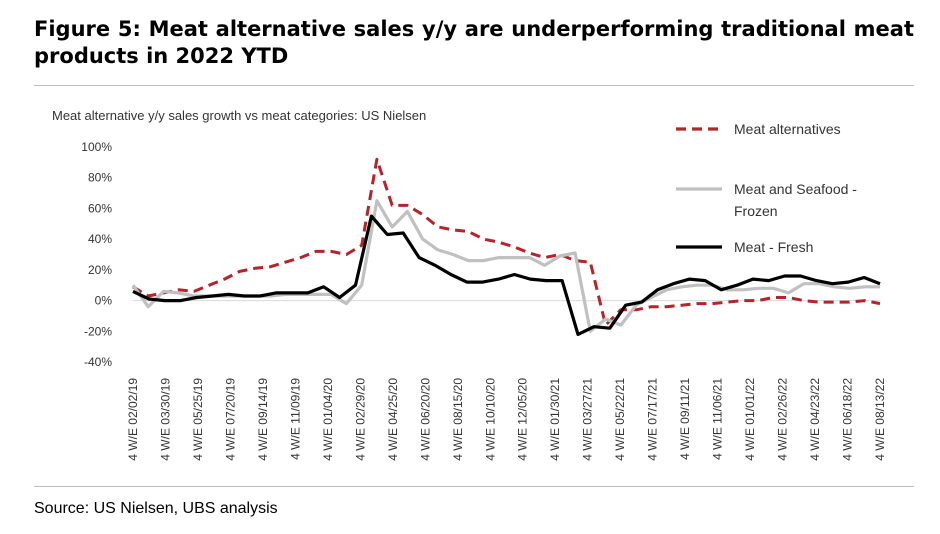 The width and height of the screenshot is (940, 534). What do you see at coordinates (848, 419) in the screenshot?
I see `x-tick-label: 4 W/E 06/18/22` at bounding box center [848, 419].